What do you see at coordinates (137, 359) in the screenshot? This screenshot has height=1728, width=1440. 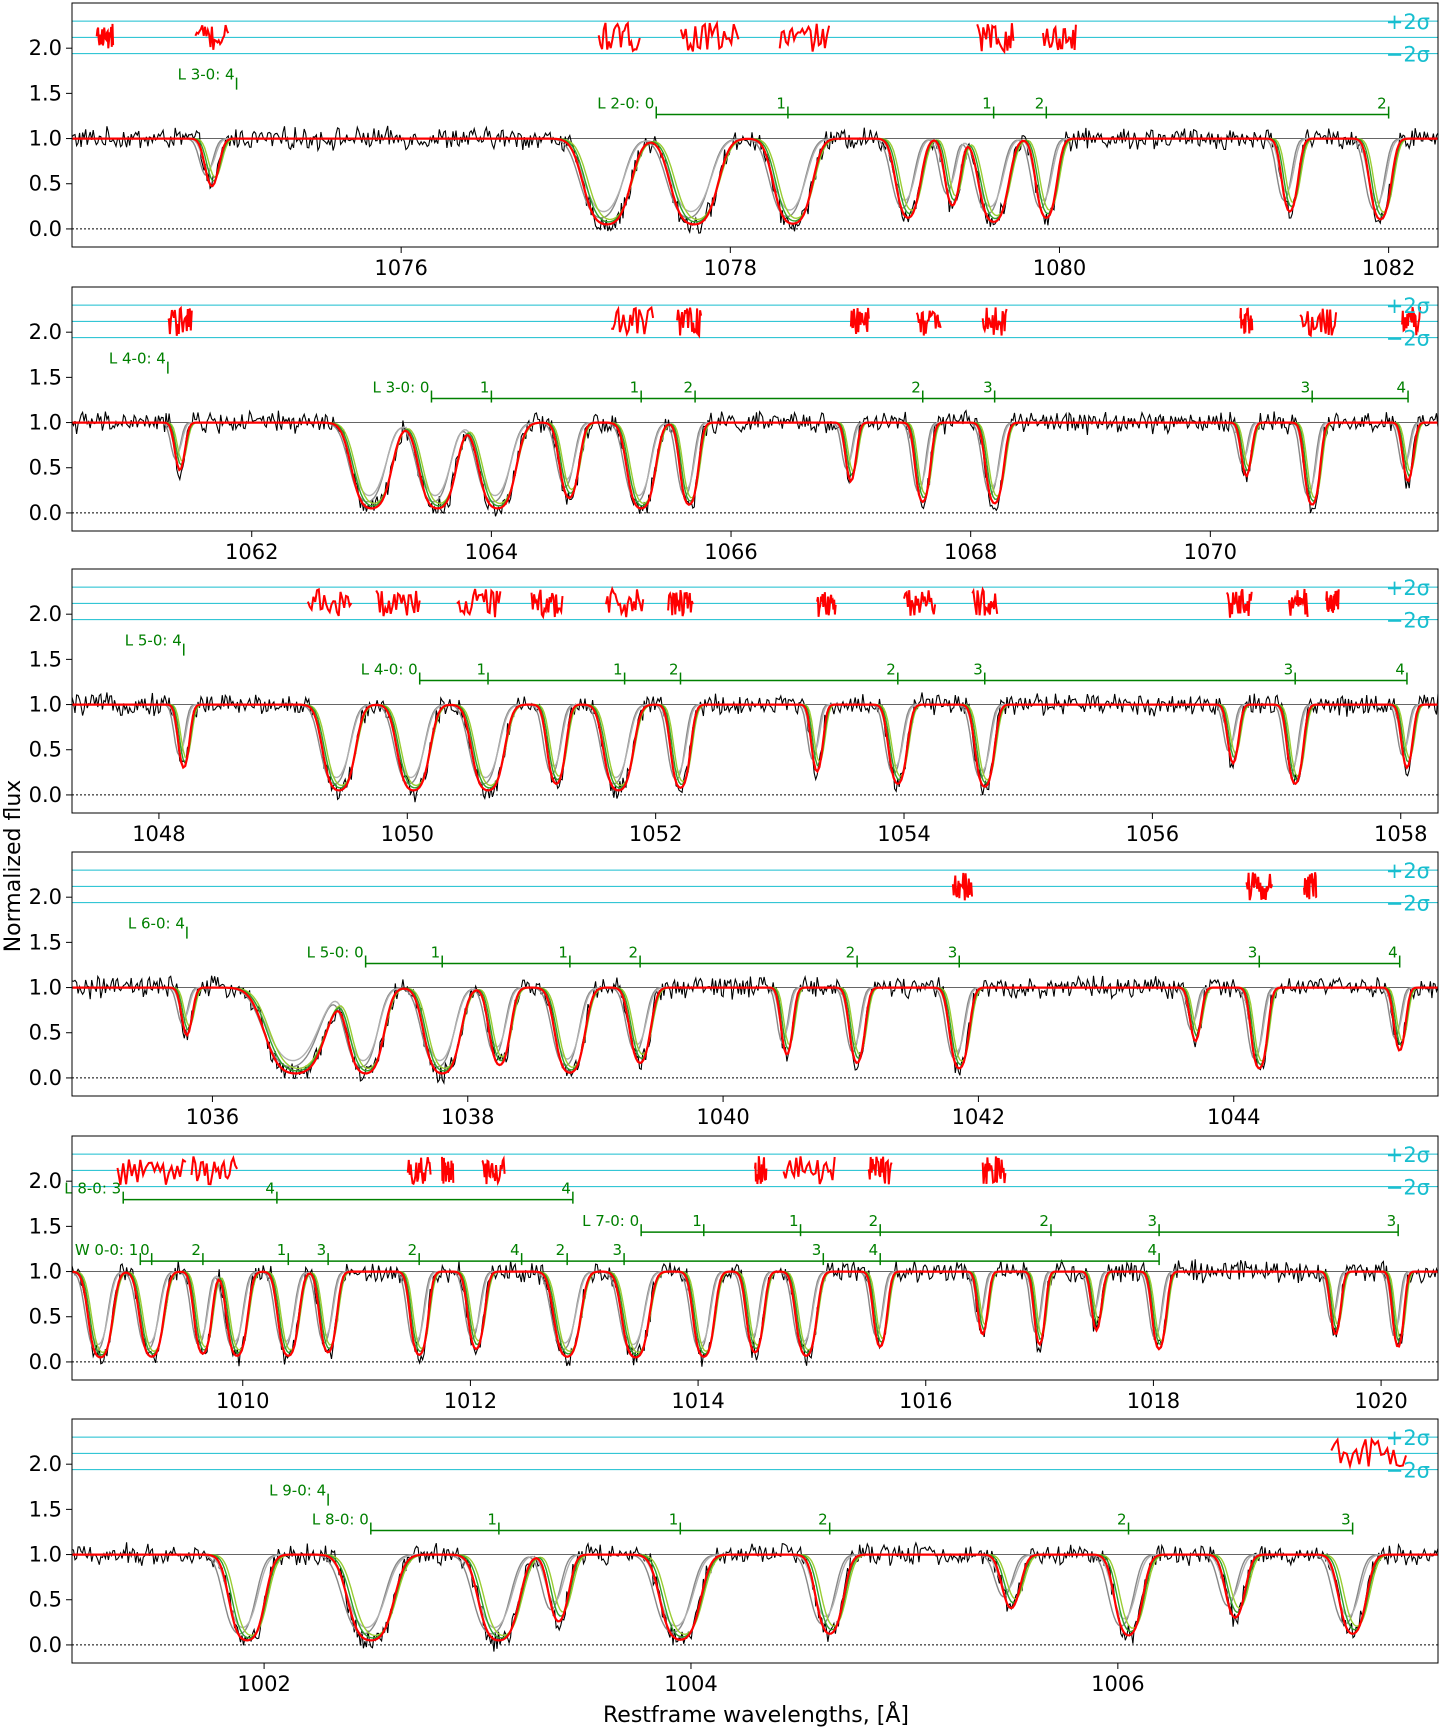 I see `line-label: L 4-0: 4` at bounding box center [137, 359].